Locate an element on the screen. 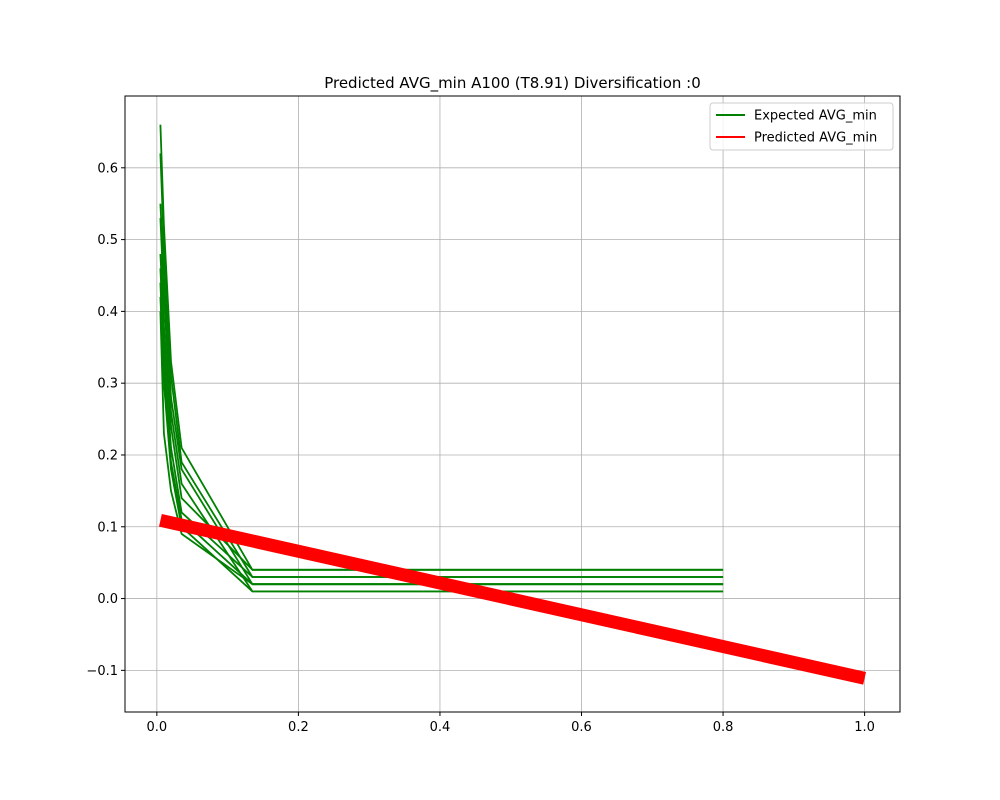 This screenshot has height=800, width=1000. y-tick-label: 0.1 is located at coordinates (107, 527).